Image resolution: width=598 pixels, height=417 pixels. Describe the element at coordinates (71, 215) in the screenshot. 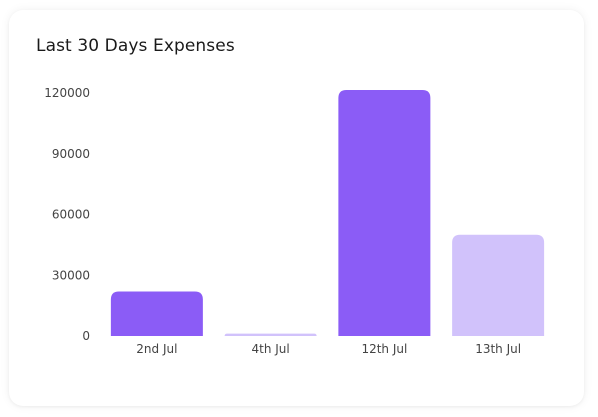

I see `y-tick-label: 60000` at that location.